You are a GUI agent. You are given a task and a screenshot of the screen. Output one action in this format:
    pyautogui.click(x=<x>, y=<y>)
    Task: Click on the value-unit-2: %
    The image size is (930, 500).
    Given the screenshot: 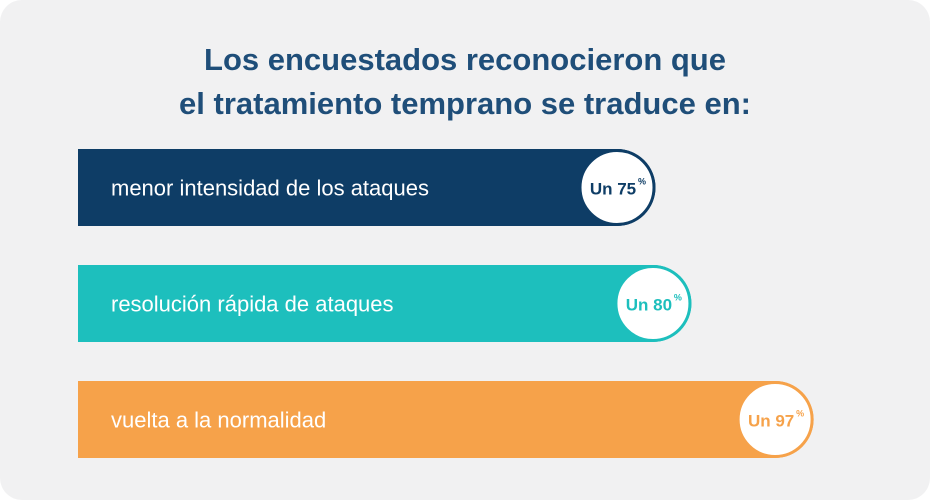 What is the action you would take?
    pyautogui.click(x=678, y=298)
    